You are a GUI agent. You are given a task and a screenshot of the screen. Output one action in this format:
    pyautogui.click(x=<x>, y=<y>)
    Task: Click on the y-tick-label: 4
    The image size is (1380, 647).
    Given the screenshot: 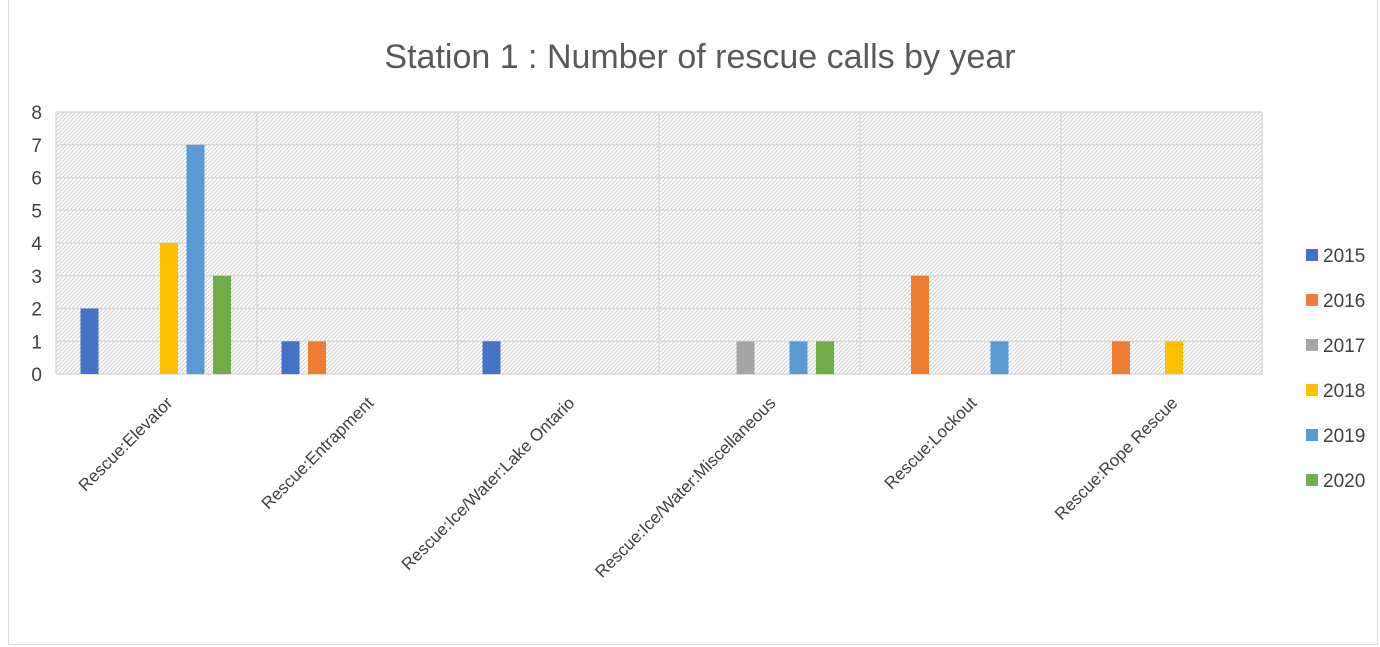 What is the action you would take?
    pyautogui.click(x=36, y=244)
    